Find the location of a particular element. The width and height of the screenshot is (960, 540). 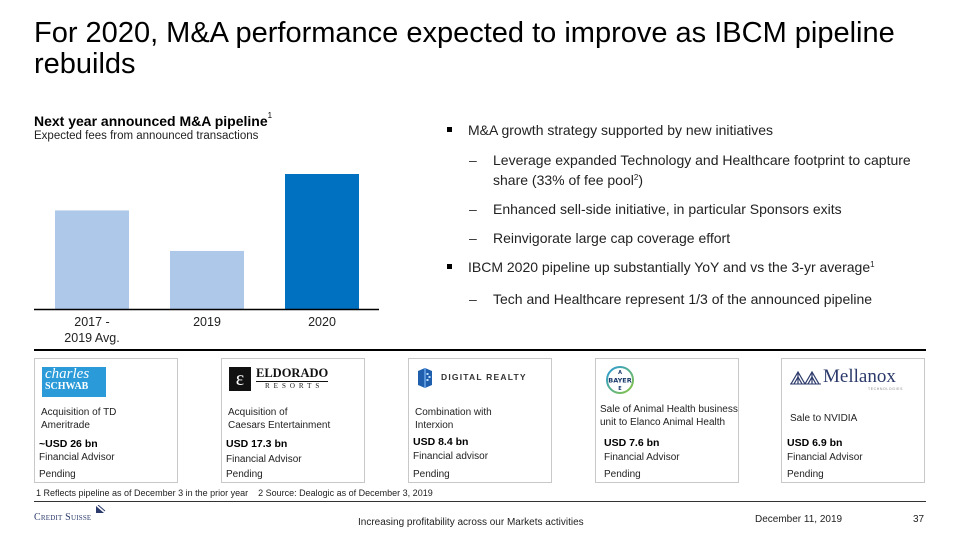

logo-text: RESORTS is located at coordinates (294, 386).